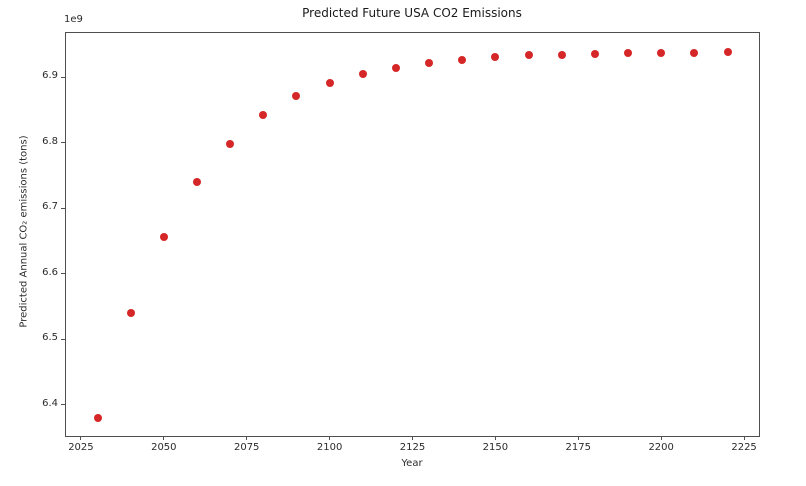  What do you see at coordinates (50, 141) in the screenshot?
I see `y-tick-label: 6.8` at bounding box center [50, 141].